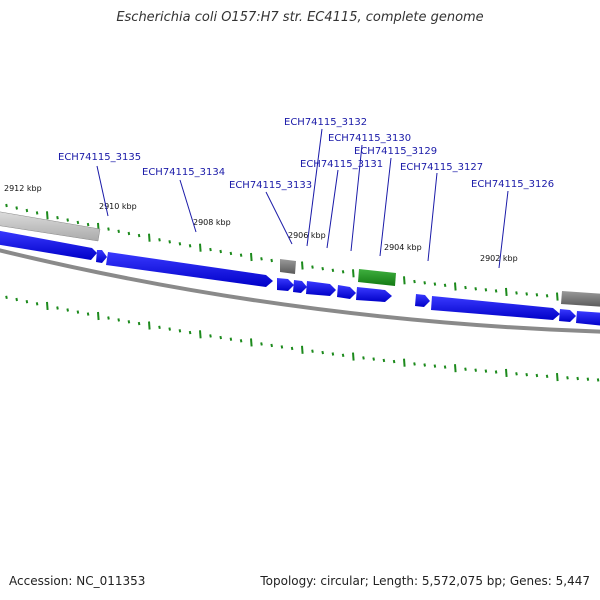 This screenshot has width=600, height=600. What do you see at coordinates (288, 266) in the screenshot?
I see `gene-feature-gray` at bounding box center [288, 266].